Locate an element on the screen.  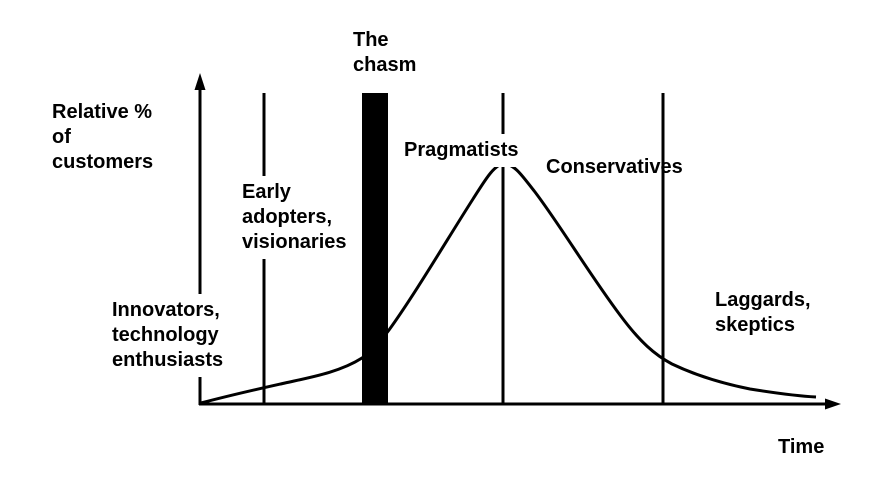
conservatives-label: Conservatives is located at coordinates (614, 167).